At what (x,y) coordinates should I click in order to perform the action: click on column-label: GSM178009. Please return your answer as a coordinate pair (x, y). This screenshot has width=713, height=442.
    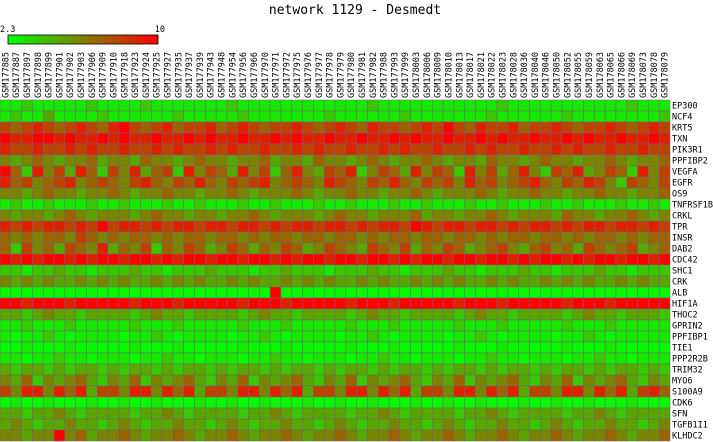
    Looking at the image, I should click on (439, 75).